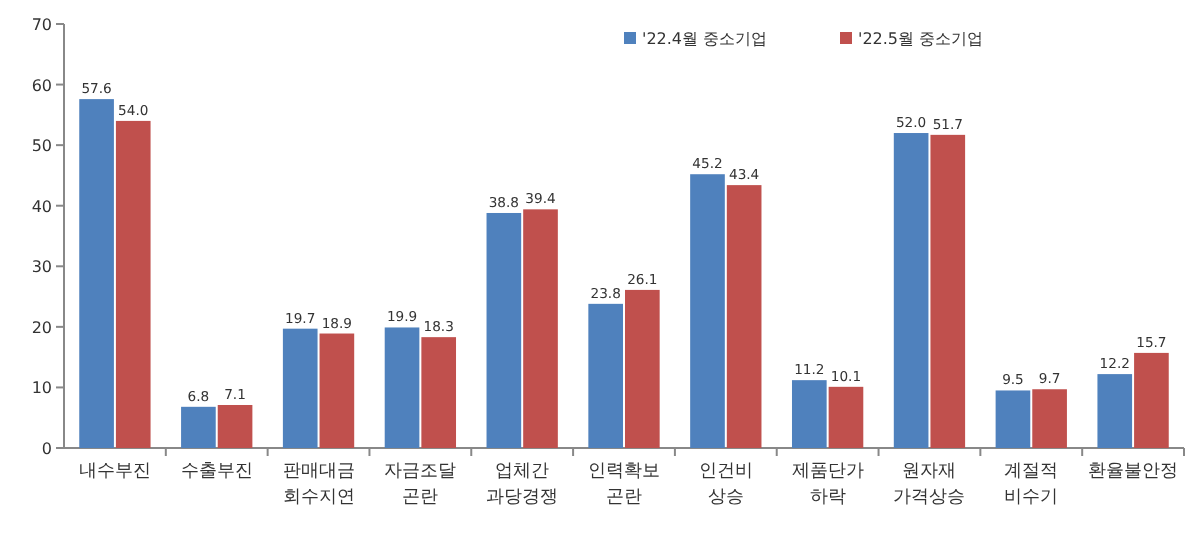 This screenshot has height=560, width=1200. What do you see at coordinates (41, 206) in the screenshot?
I see `y-tick-label: 40` at bounding box center [41, 206].